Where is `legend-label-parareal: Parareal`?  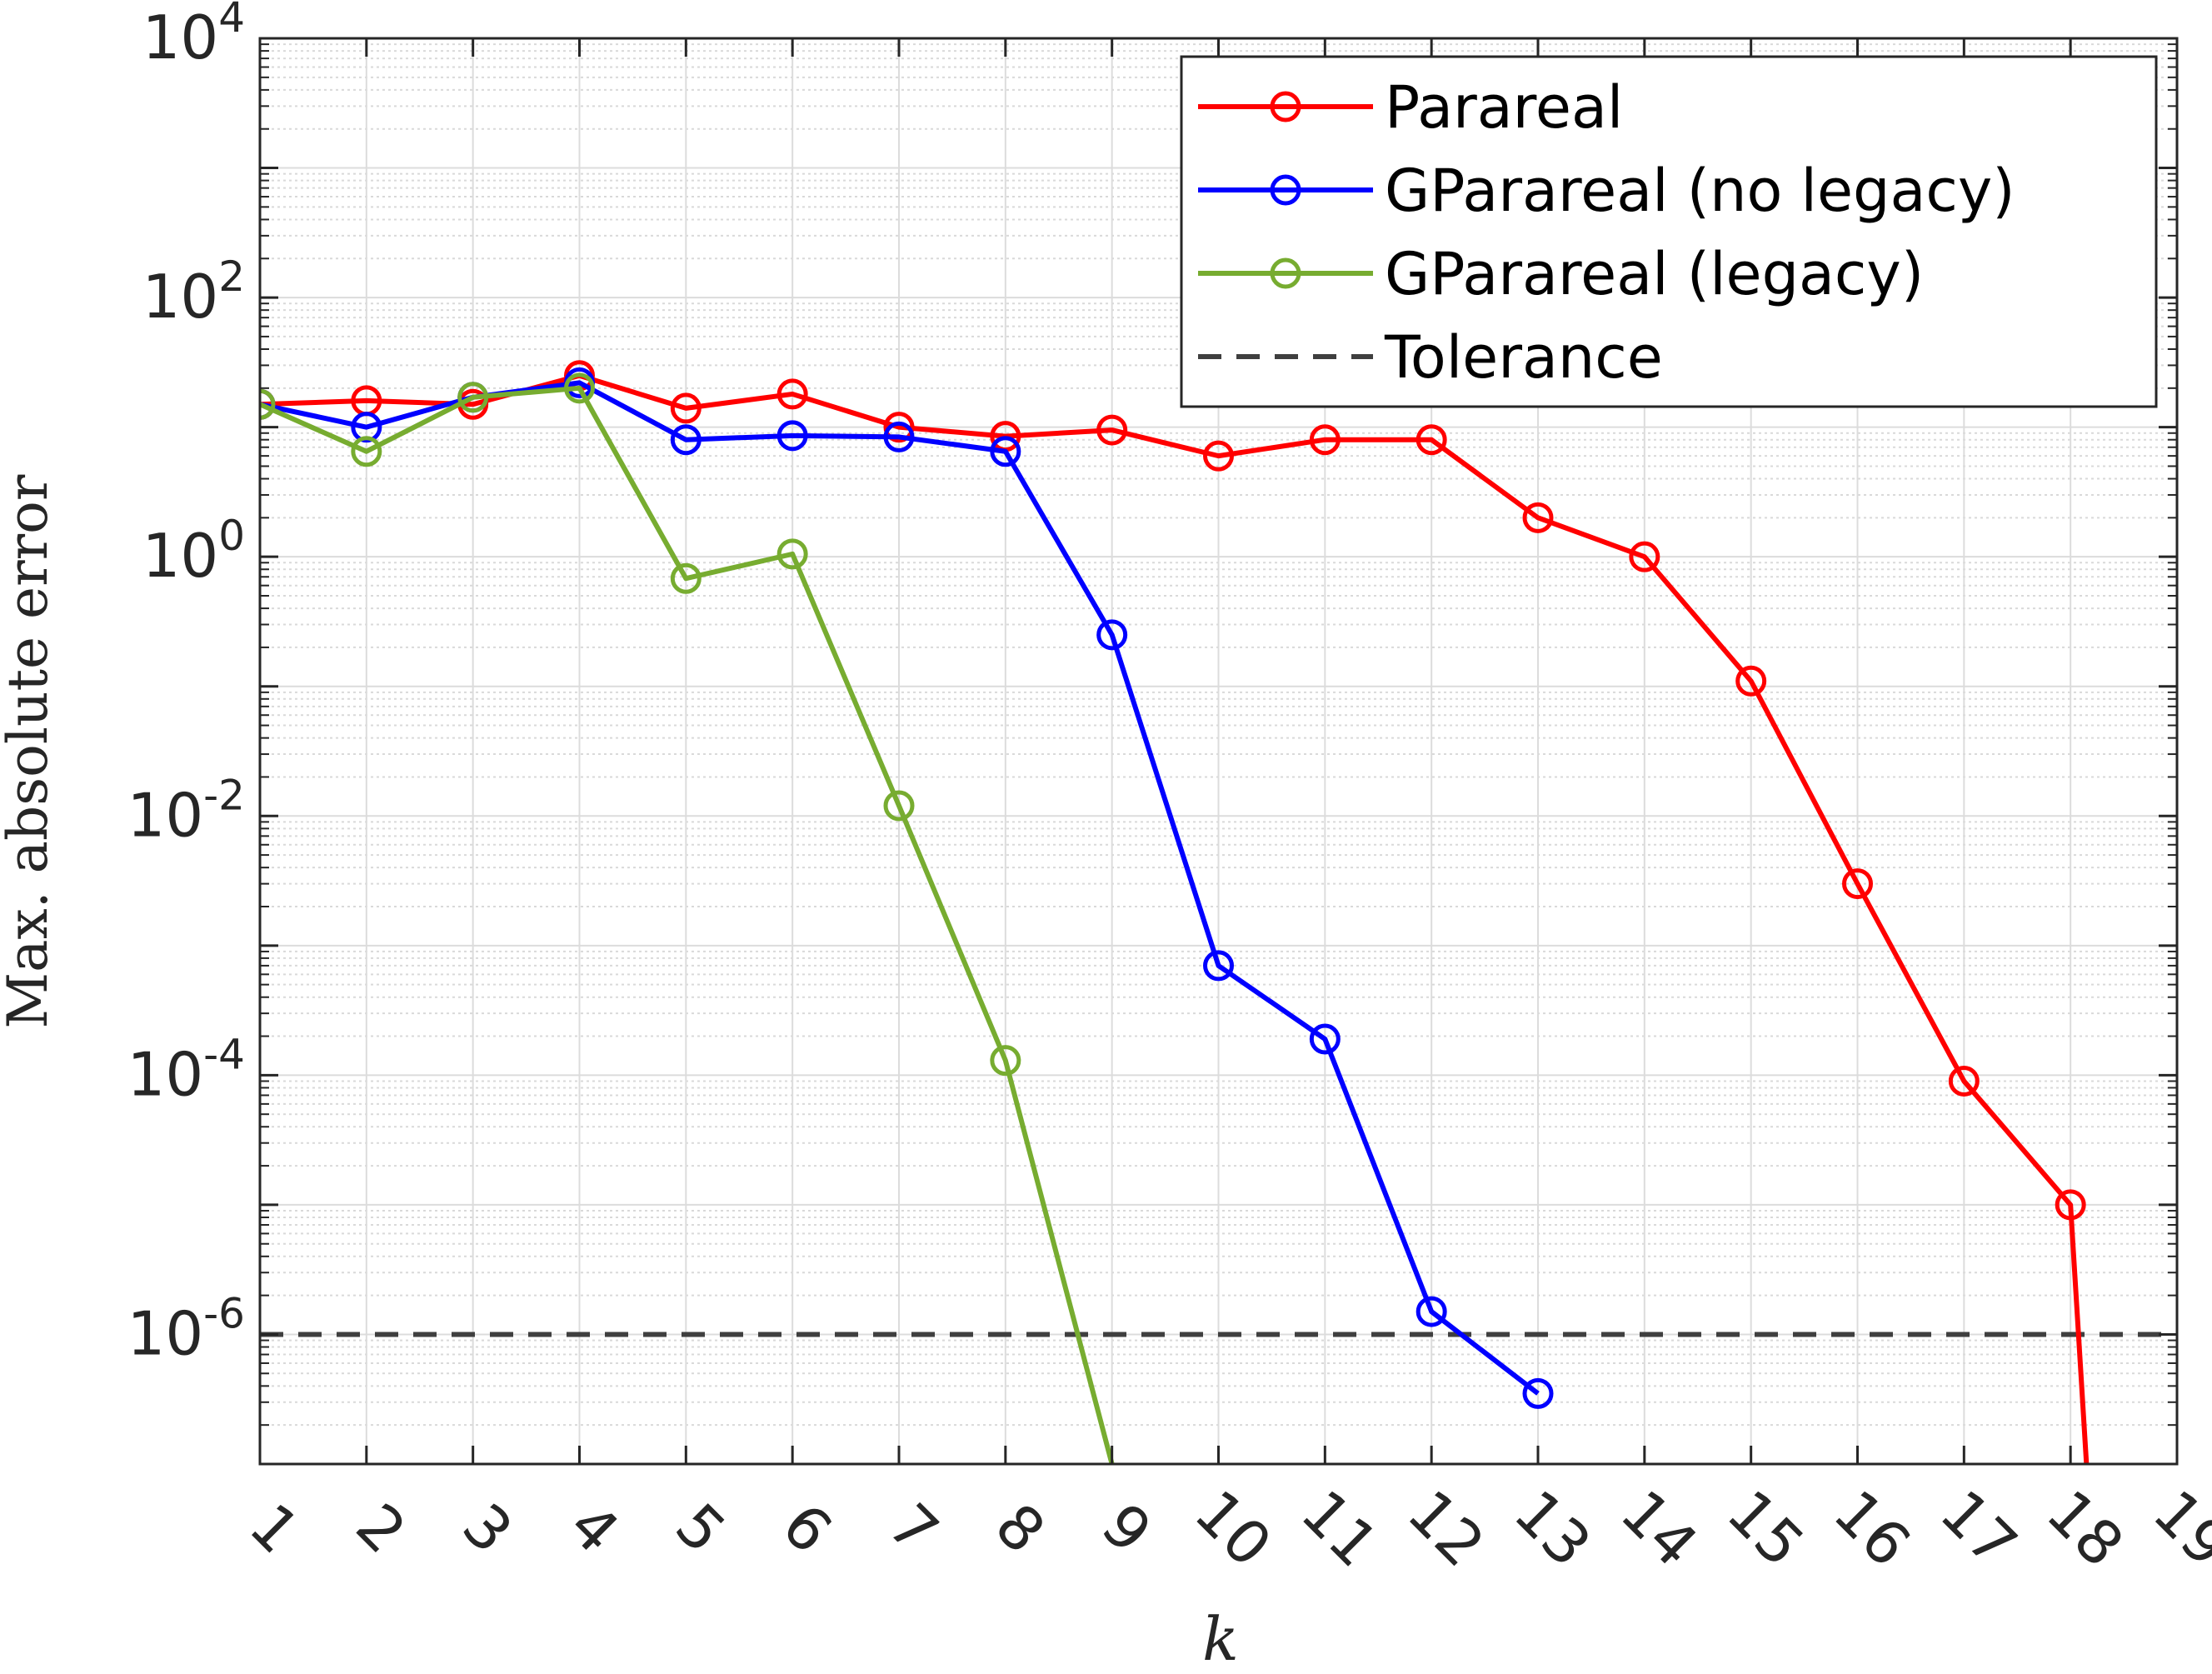
legend-label-parareal: Parareal is located at coordinates (1504, 108).